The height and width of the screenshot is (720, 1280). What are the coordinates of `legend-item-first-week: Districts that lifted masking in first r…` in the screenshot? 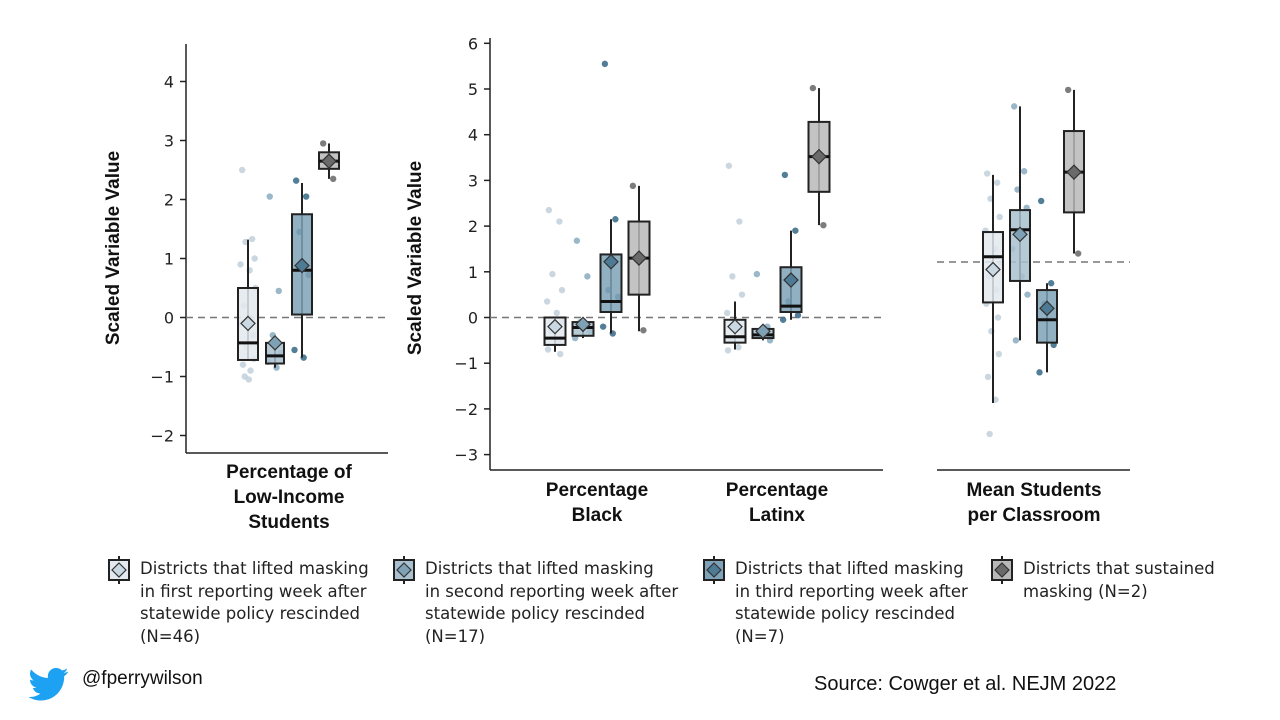 It's located at (237, 602).